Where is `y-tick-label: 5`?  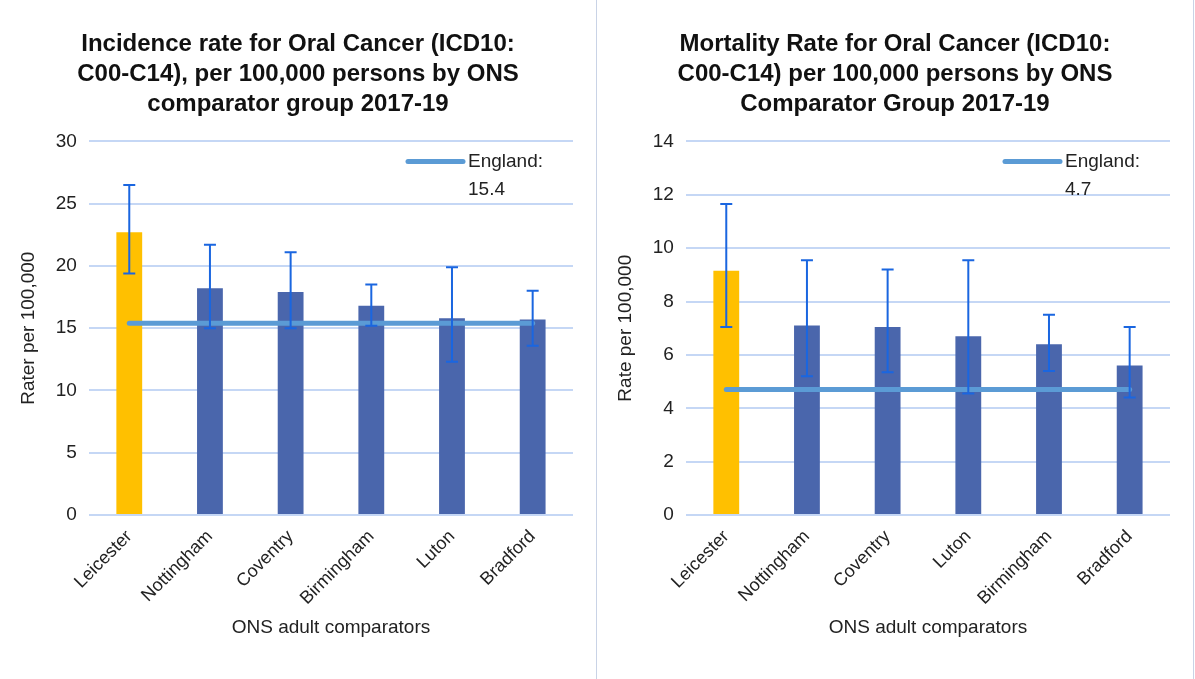
y-tick-label: 5 is located at coordinates (71, 451).